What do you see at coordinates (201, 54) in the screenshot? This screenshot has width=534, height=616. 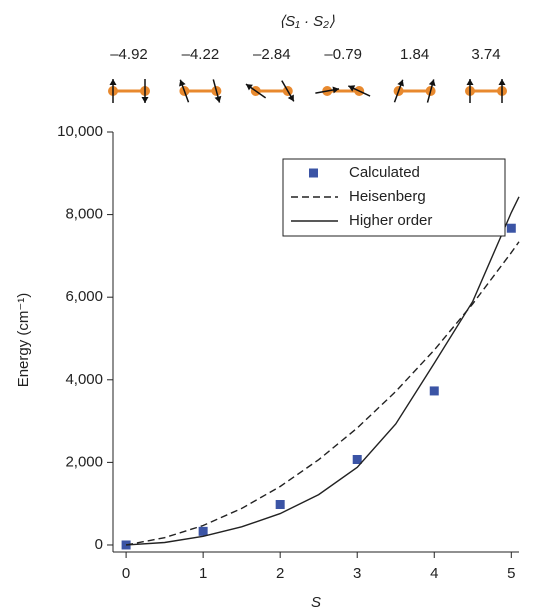 I see `spin-correlation-label: –4.22` at bounding box center [201, 54].